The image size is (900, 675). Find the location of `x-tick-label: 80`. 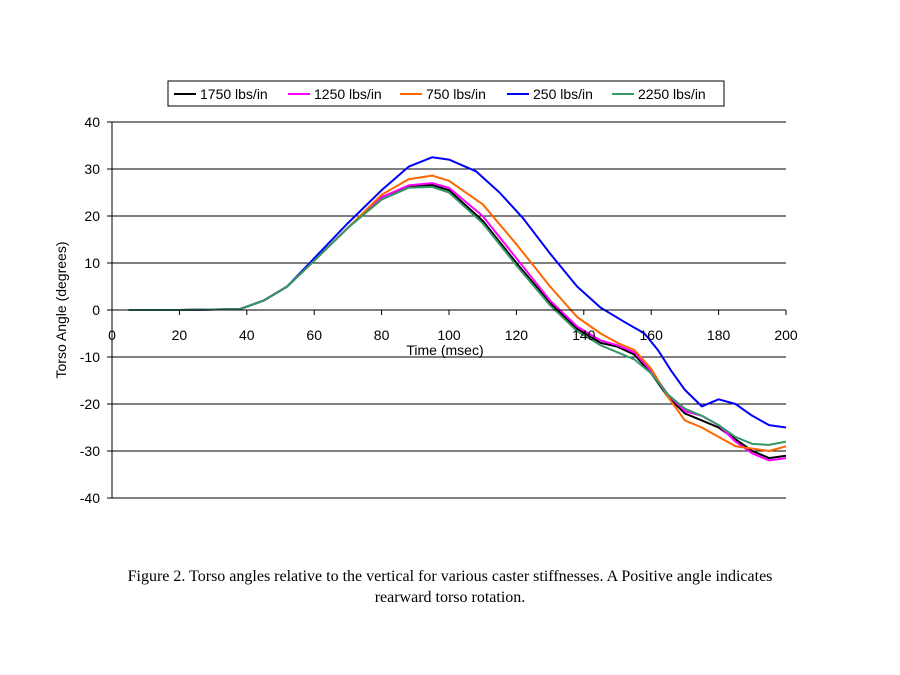

x-tick-label: 80 is located at coordinates (382, 335).